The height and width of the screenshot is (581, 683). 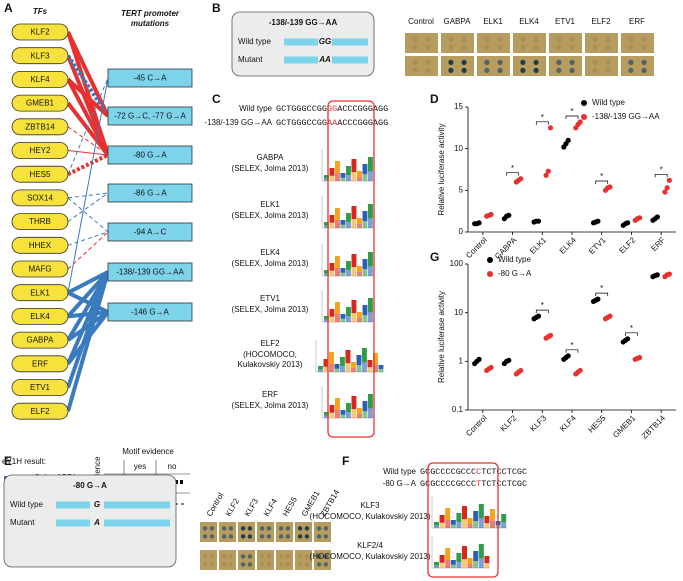 I want to click on mutation-label: -45 C→A, so click(x=151, y=78).